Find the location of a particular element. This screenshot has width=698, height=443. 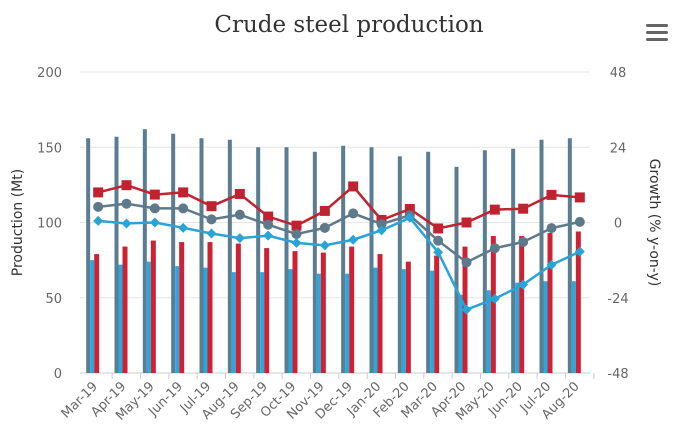

right-tick-label: -48 is located at coordinates (617, 374).